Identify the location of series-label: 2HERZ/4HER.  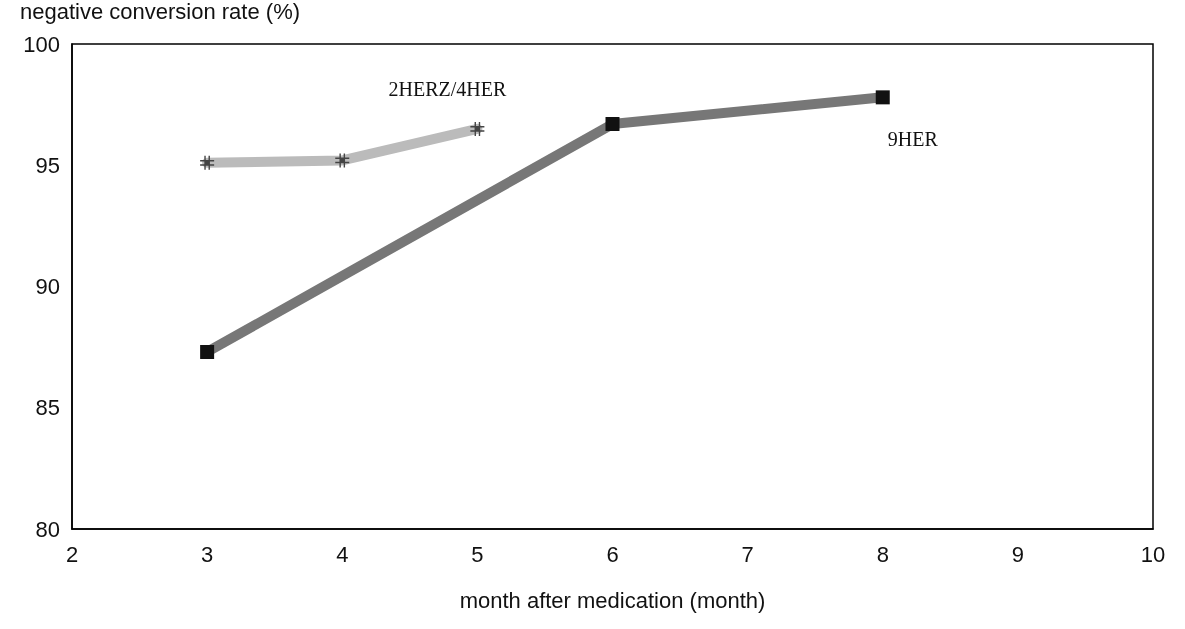
(447, 88).